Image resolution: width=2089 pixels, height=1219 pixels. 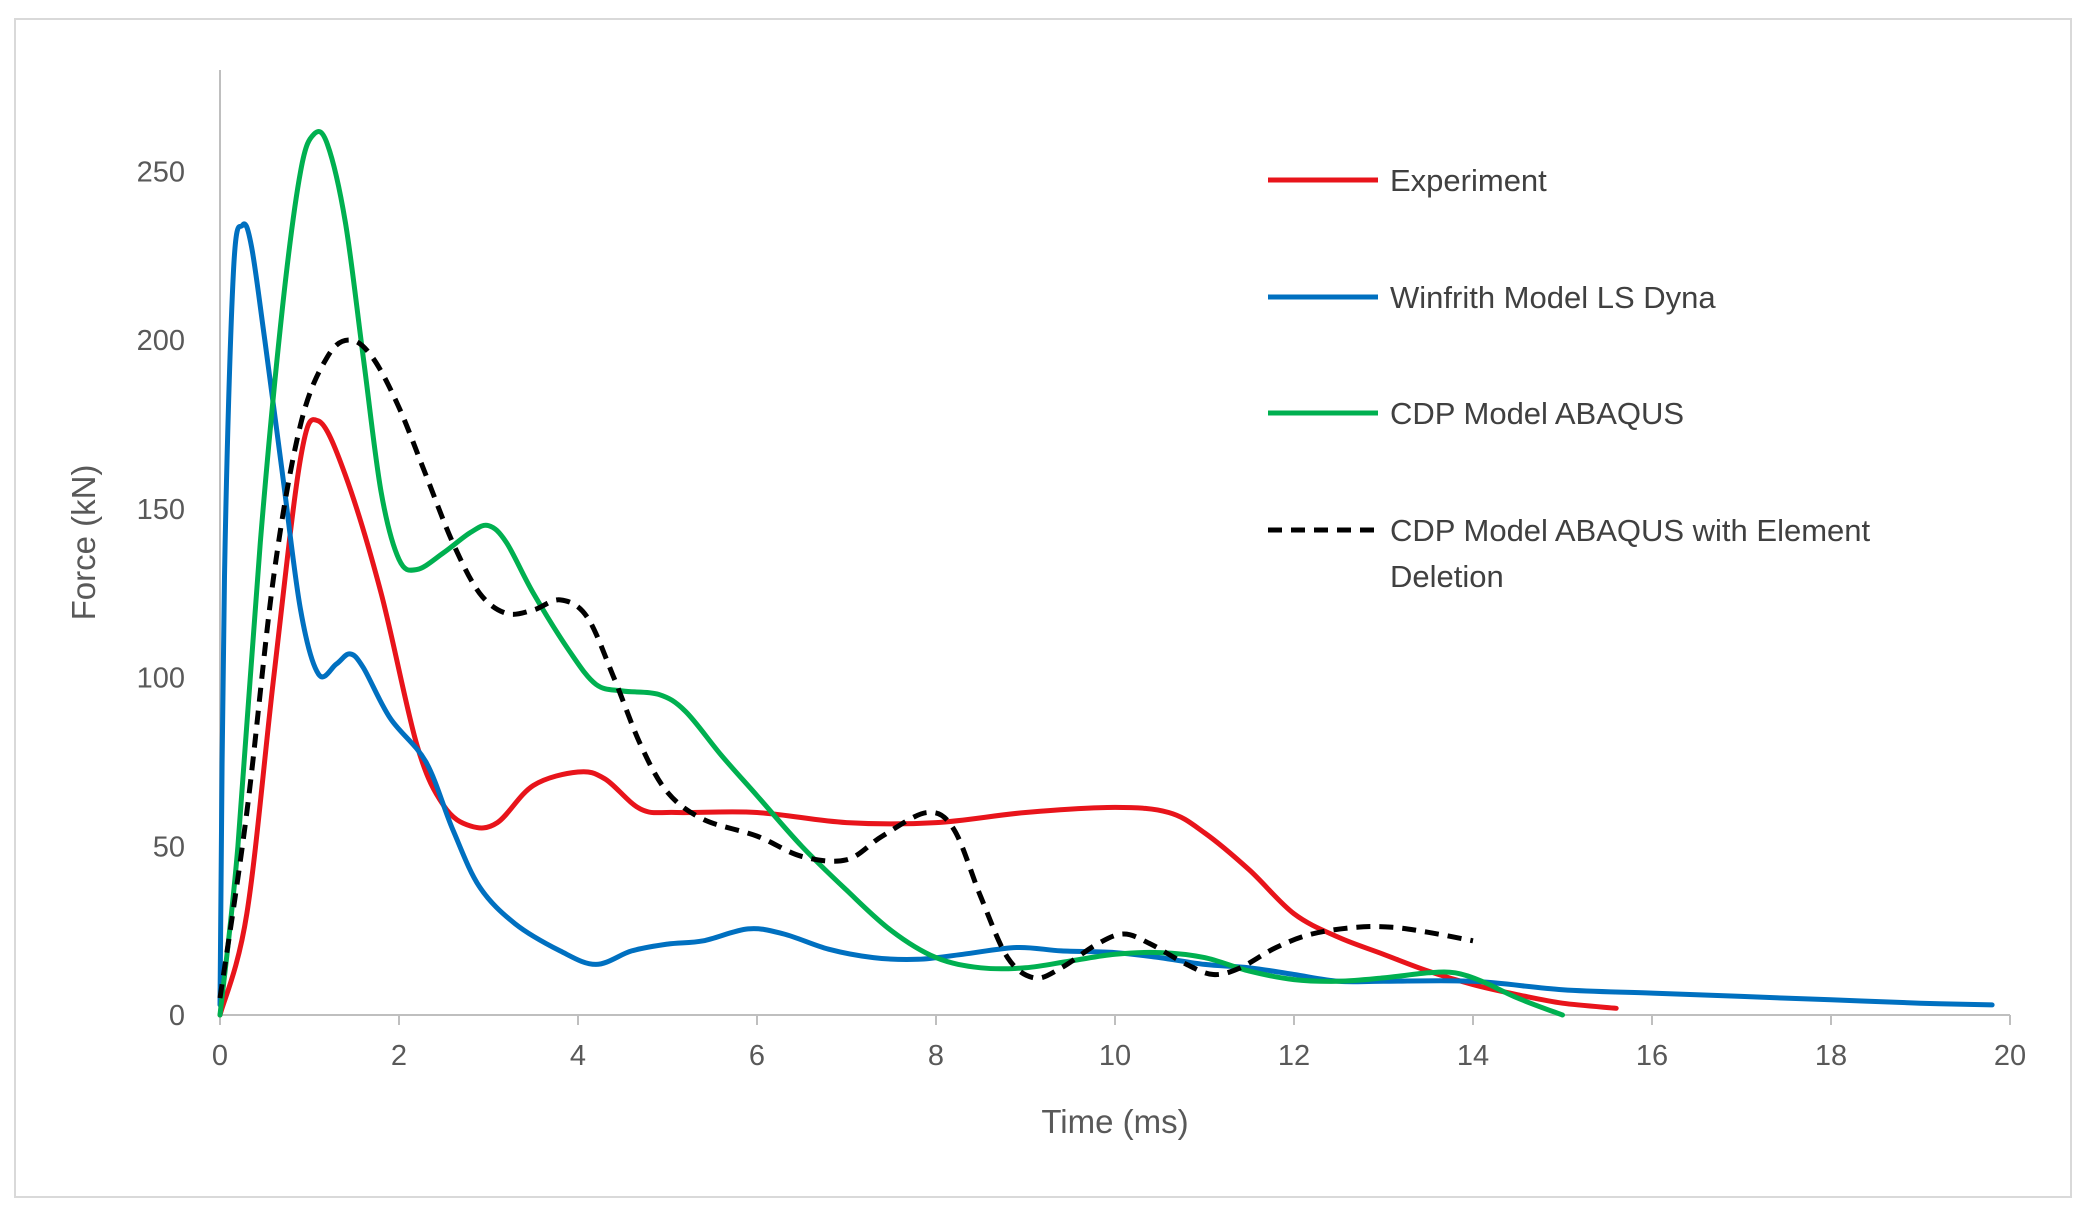 I want to click on legend-label-experiment: Experiment, so click(x=1468, y=180).